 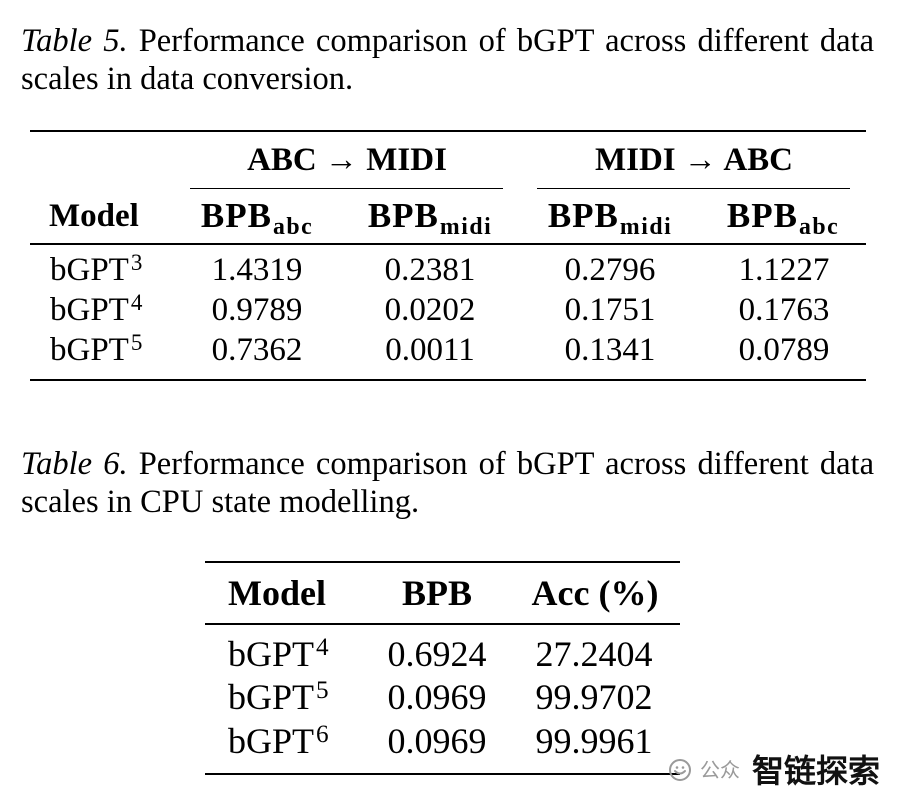 I want to click on table5-row-model: bGPT5, so click(x=96, y=349).